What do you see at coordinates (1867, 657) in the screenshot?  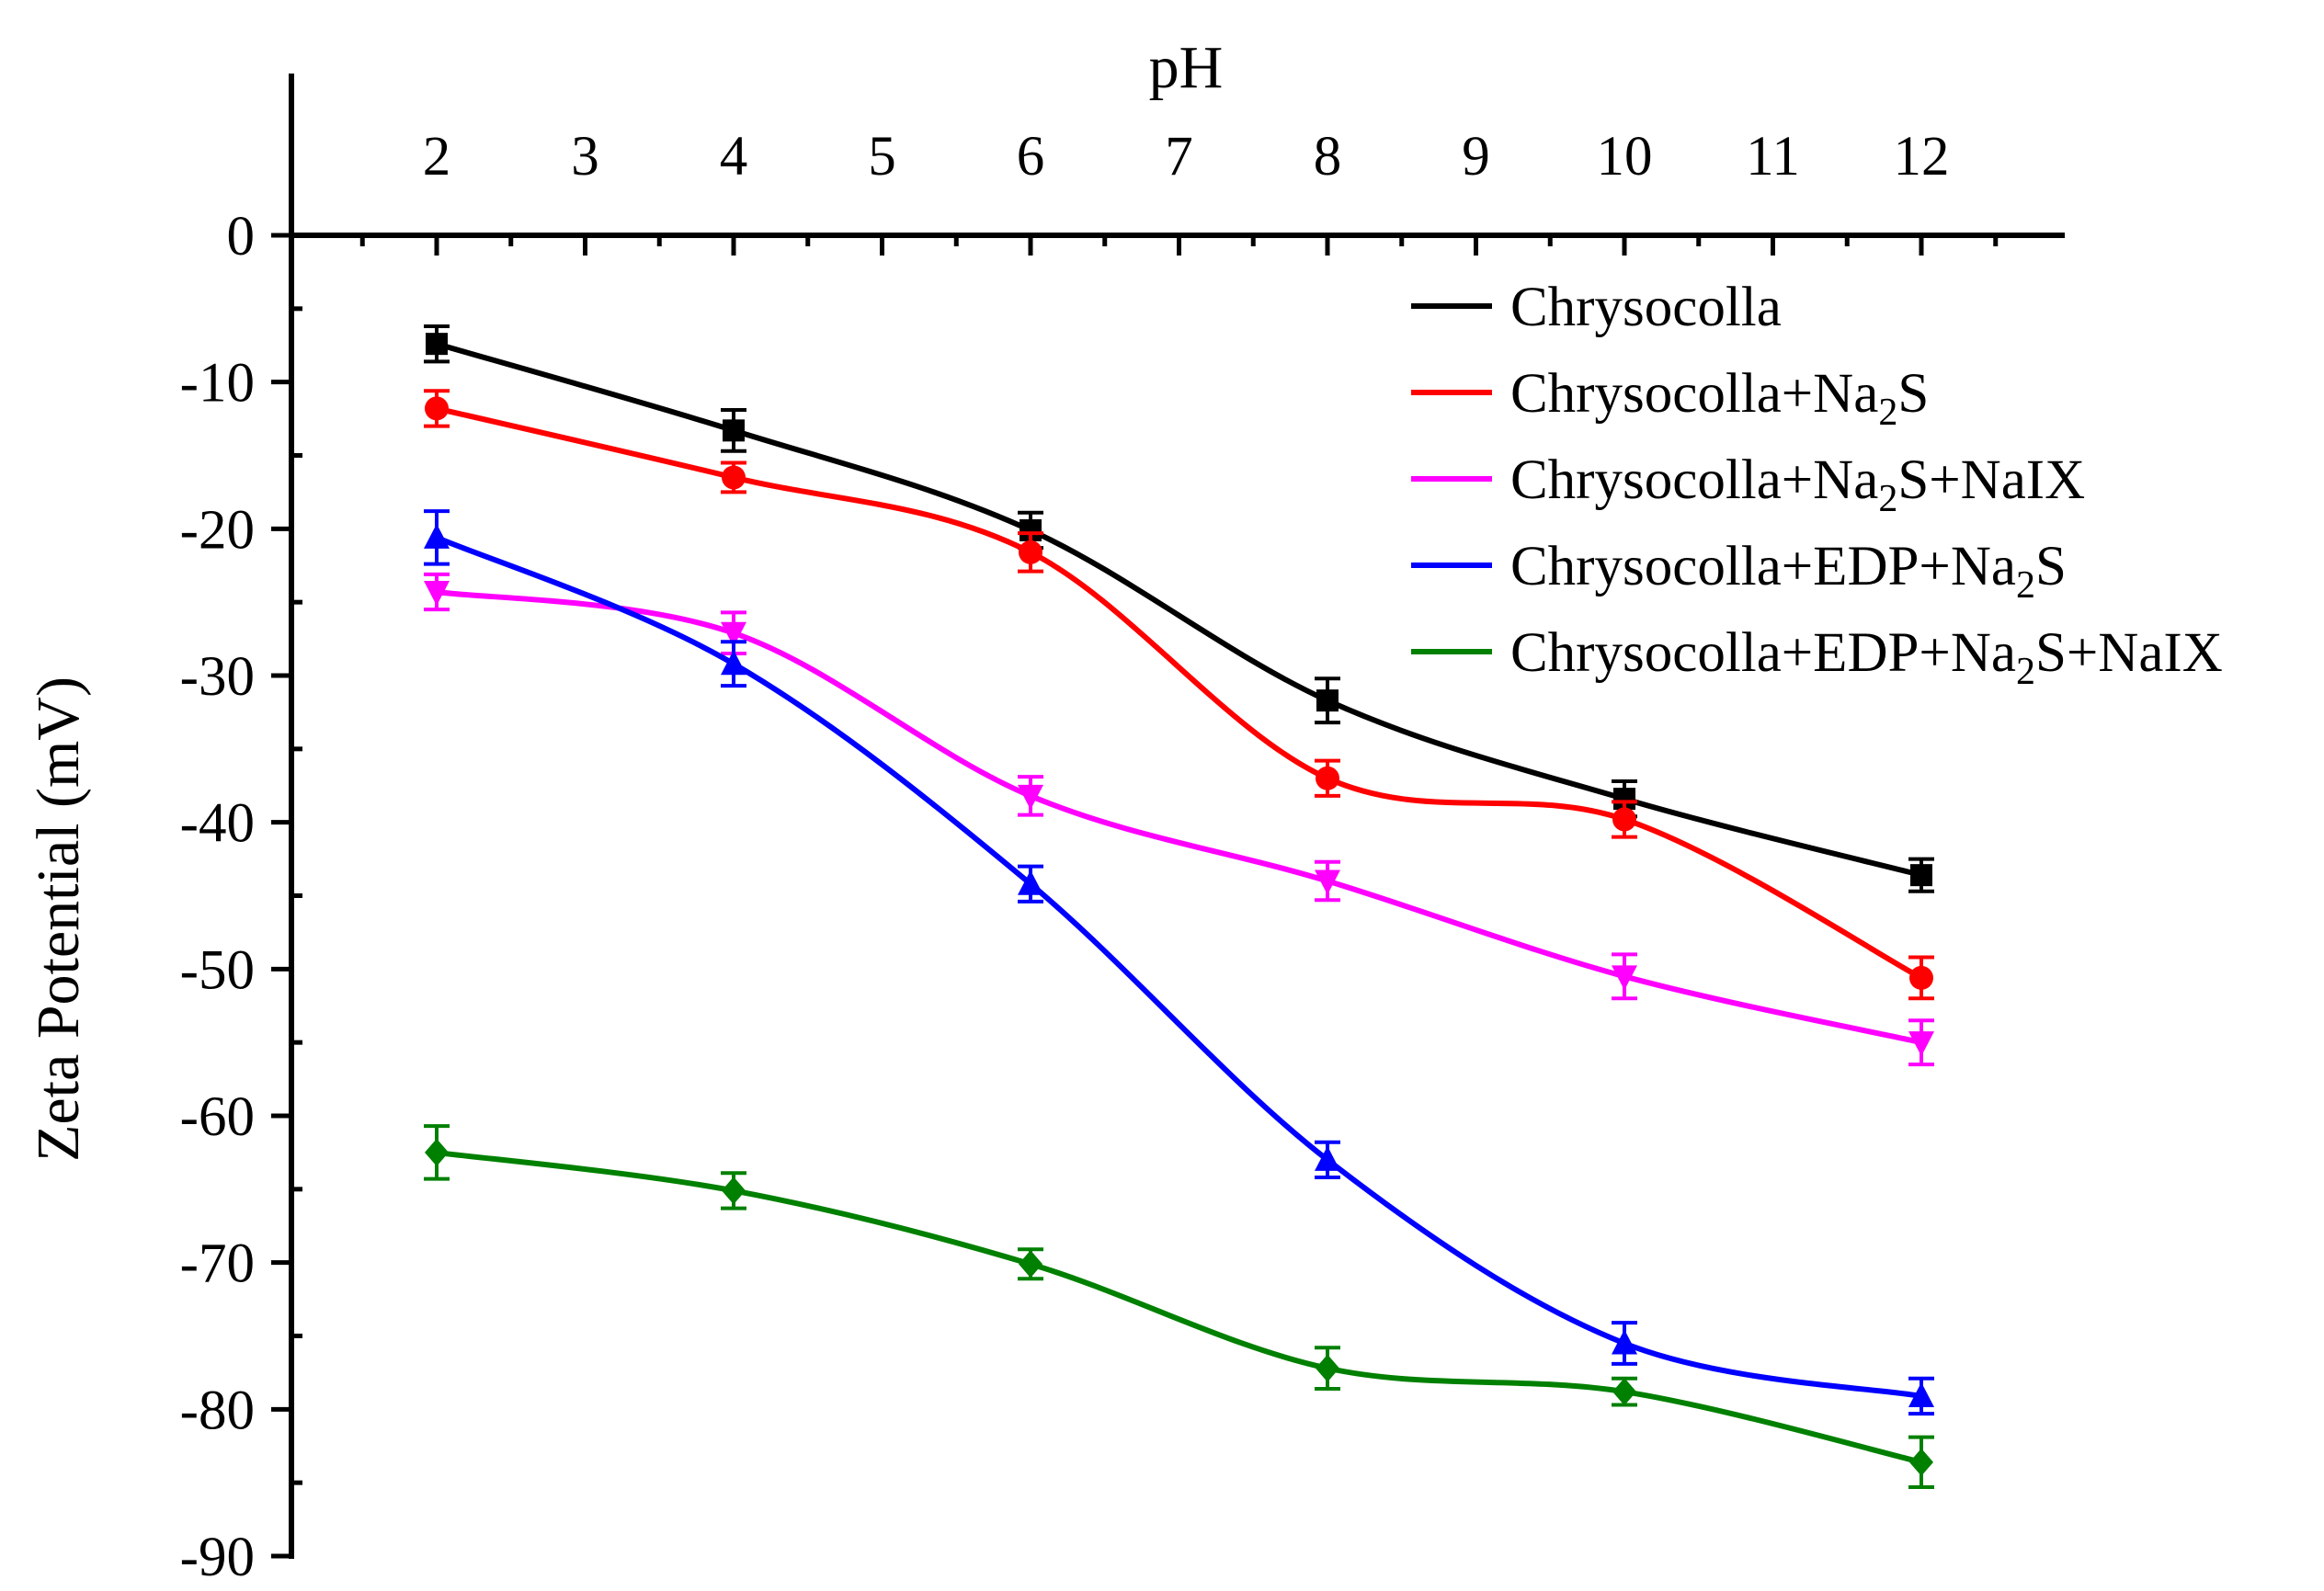 I see `legend-label: Chrysocolla+EDP+Na2S+NaIX` at bounding box center [1867, 657].